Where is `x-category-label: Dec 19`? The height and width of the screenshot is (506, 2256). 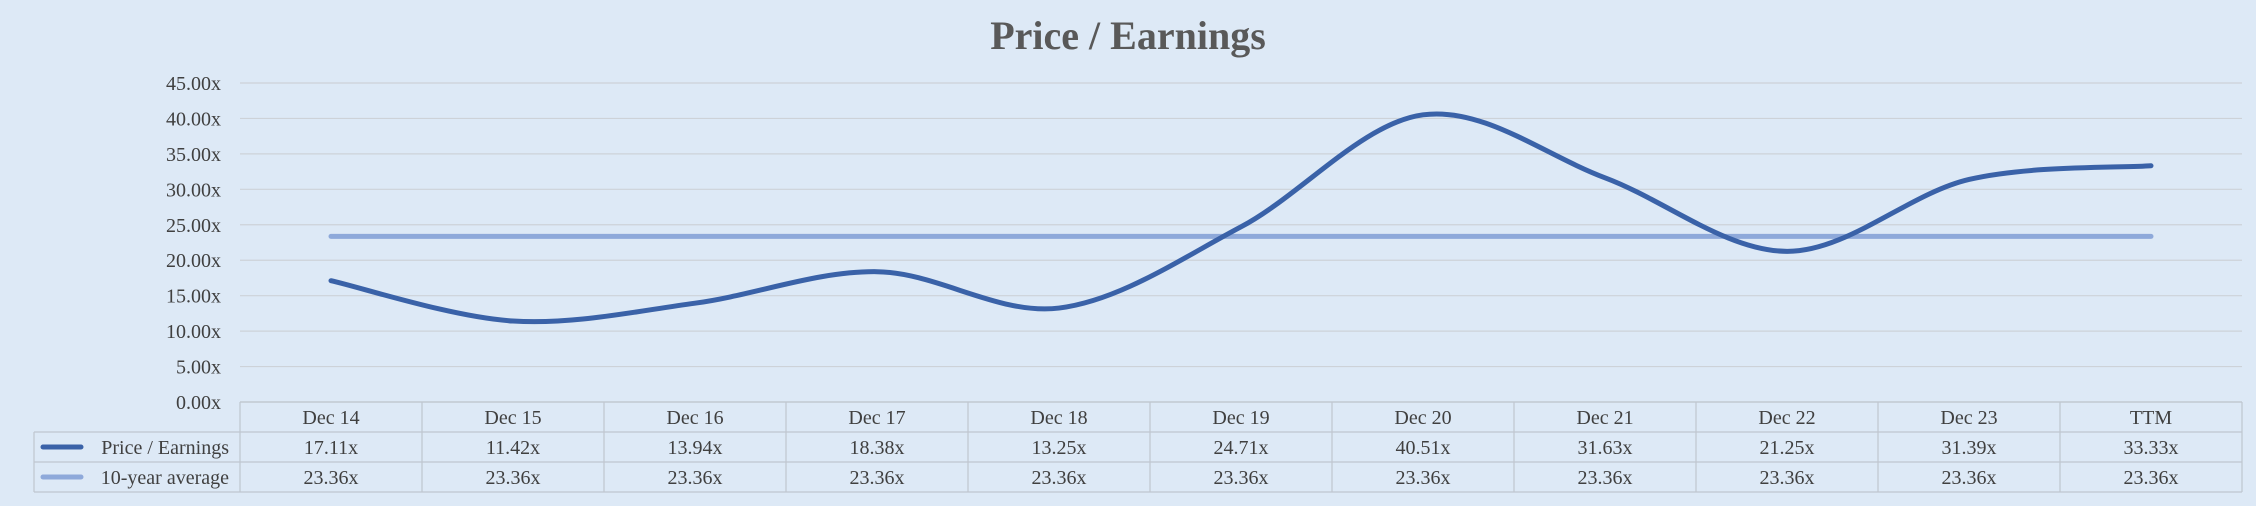 x-category-label: Dec 19 is located at coordinates (1240, 418).